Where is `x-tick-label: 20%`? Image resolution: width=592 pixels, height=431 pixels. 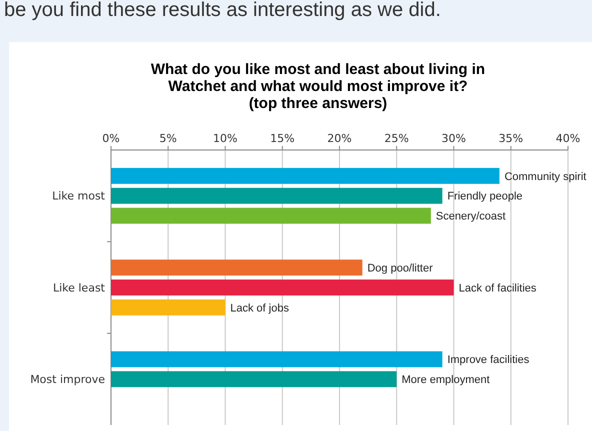 x-tick-label: 20% is located at coordinates (339, 138).